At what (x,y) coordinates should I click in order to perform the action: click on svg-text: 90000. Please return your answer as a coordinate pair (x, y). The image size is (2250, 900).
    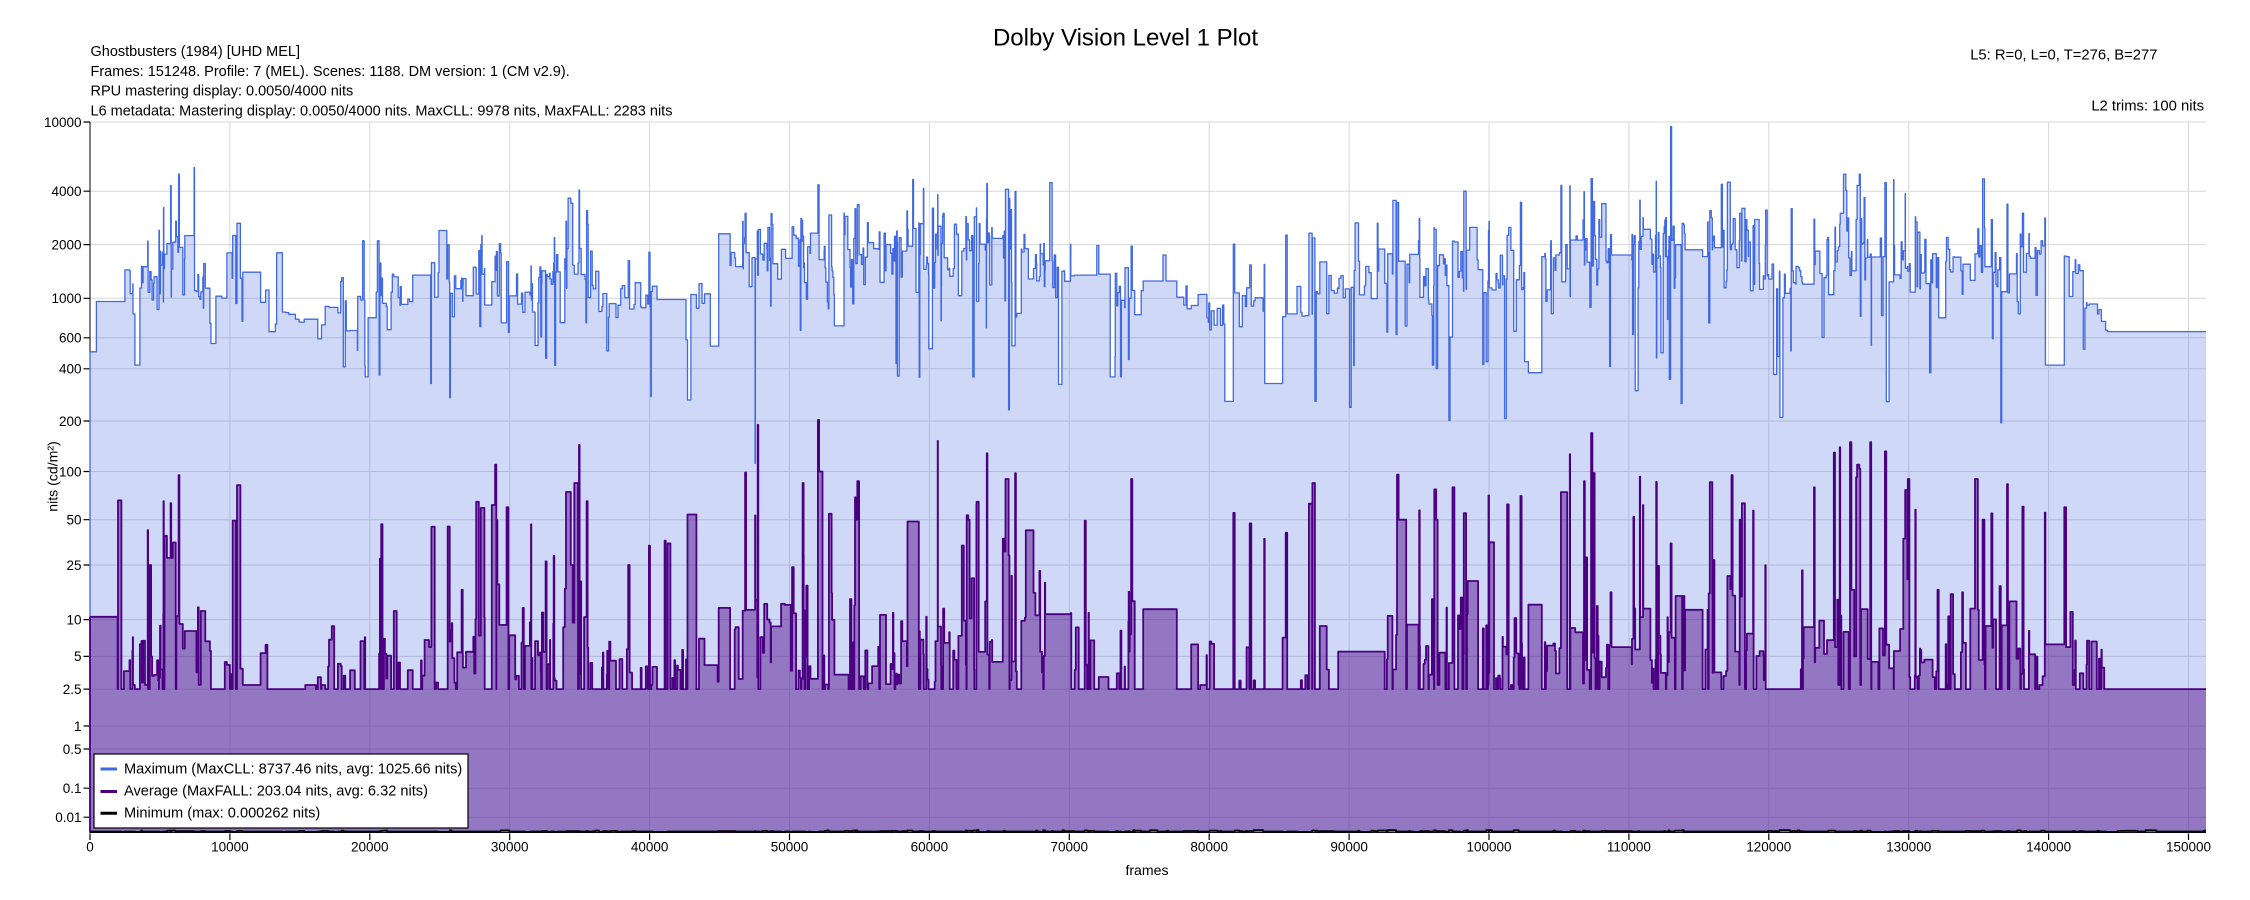
    Looking at the image, I should click on (1349, 846).